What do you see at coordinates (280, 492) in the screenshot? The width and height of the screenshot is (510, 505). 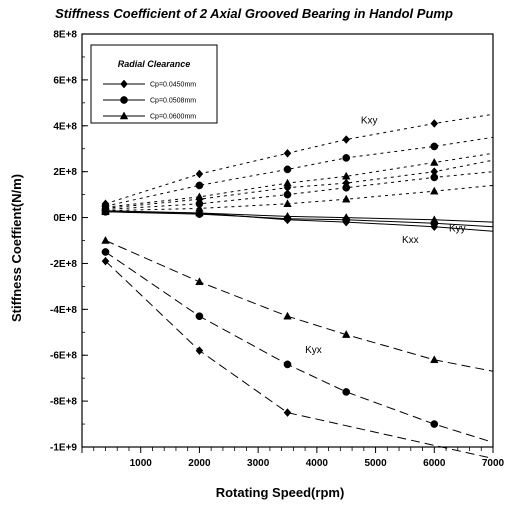 I see `x-axis-label: Rotating Speed(rpm)` at bounding box center [280, 492].